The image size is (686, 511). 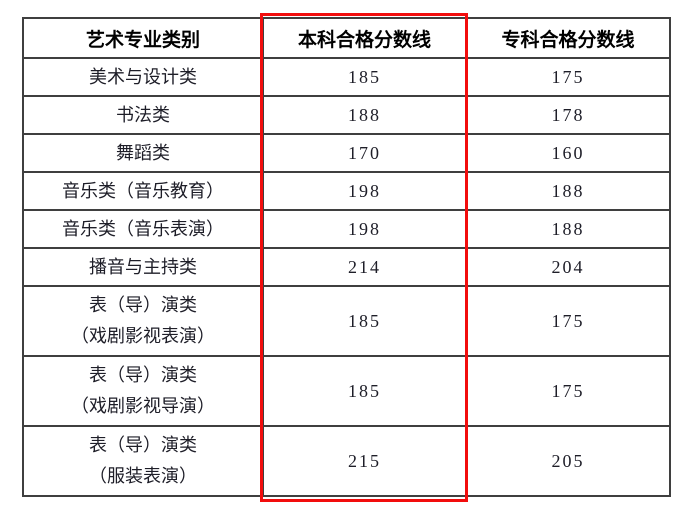 I want to click on table-row: 表（导）演类 （服装表演） 215 205, so click(x=346, y=461).